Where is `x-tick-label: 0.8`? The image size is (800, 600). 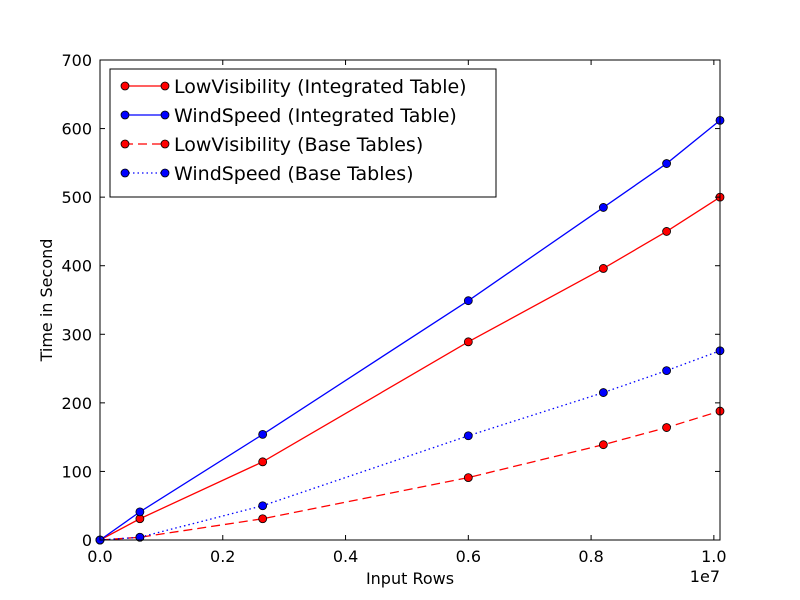
x-tick-label: 0.8 is located at coordinates (590, 556).